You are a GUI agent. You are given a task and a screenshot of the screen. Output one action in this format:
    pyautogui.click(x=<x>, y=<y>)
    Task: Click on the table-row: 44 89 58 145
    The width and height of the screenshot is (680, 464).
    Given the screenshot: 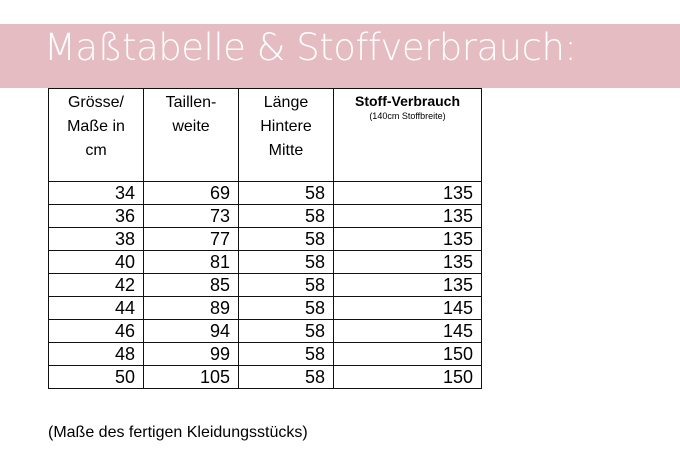 What is the action you would take?
    pyautogui.click(x=265, y=308)
    